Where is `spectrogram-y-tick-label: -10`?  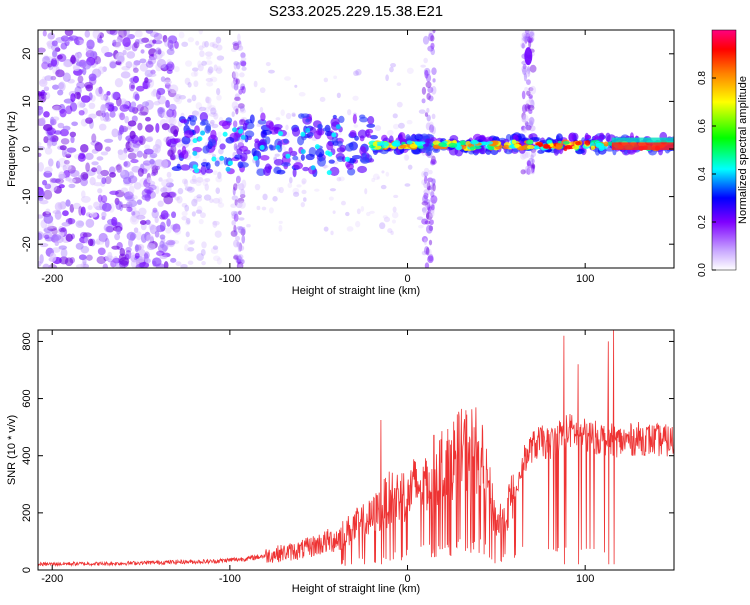
spectrogram-y-tick-label: -10 is located at coordinates (27, 197).